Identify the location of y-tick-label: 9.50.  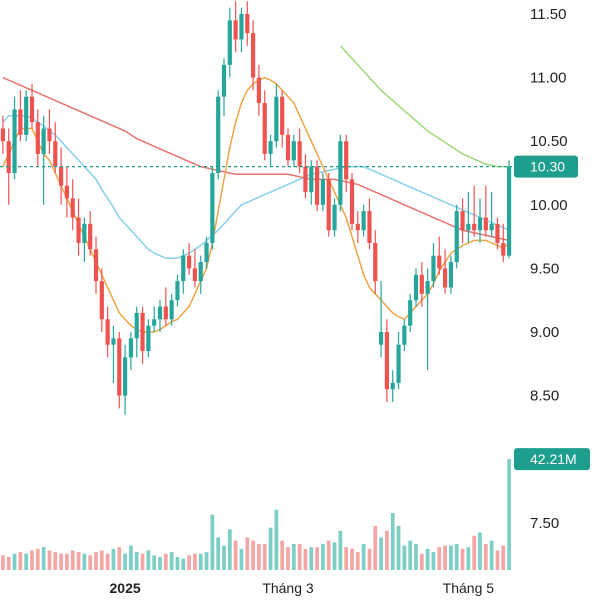
(544, 268).